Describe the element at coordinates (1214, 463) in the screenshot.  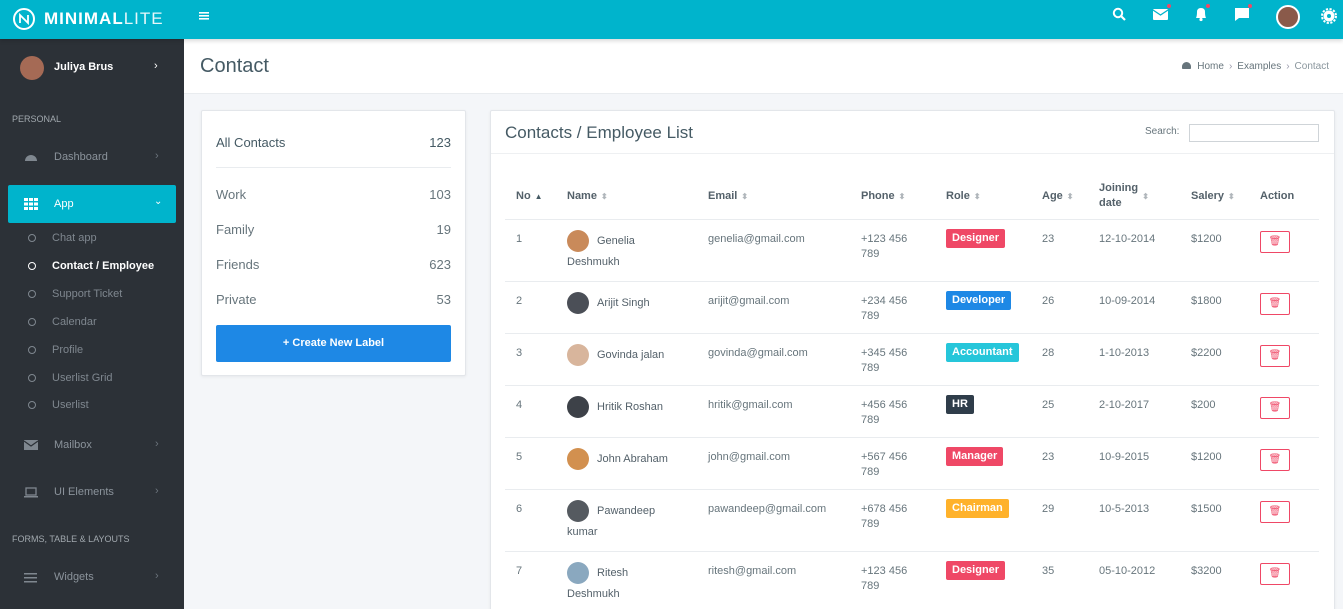
I see `cell-salary: $1200` at that location.